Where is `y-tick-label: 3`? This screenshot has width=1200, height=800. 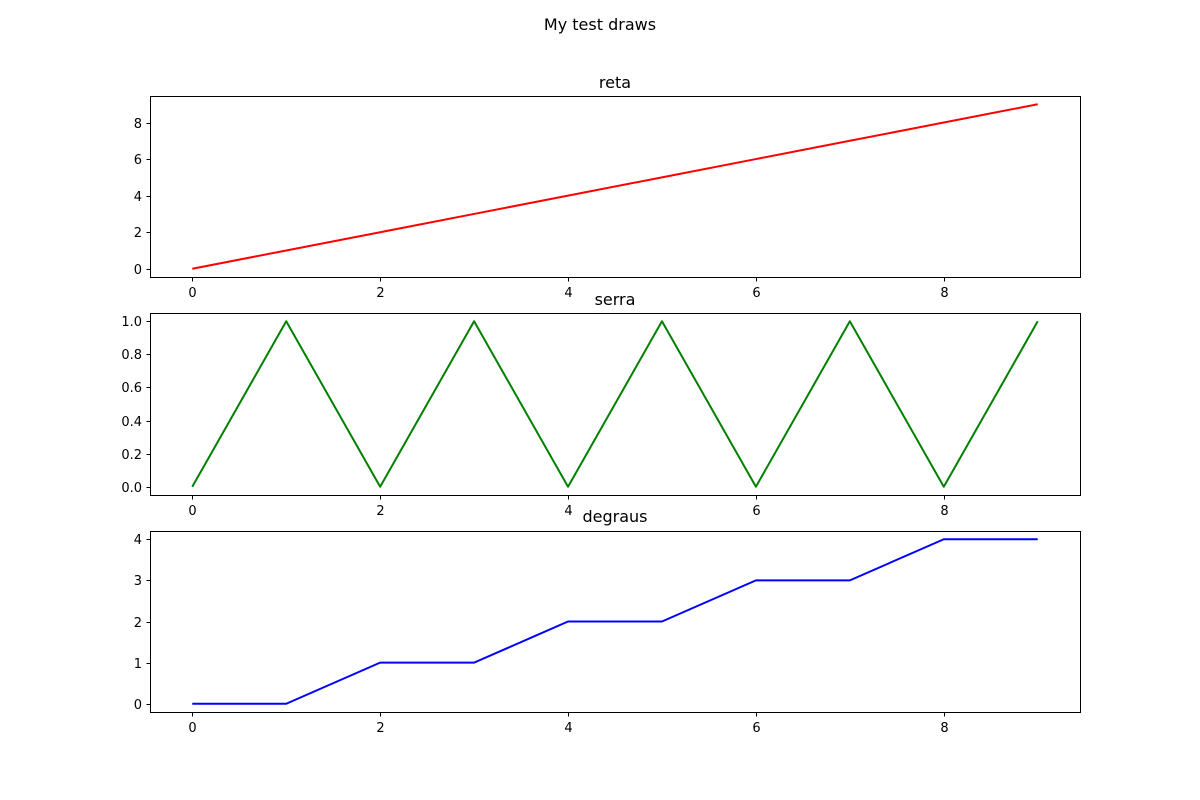 y-tick-label: 3 is located at coordinates (138, 581).